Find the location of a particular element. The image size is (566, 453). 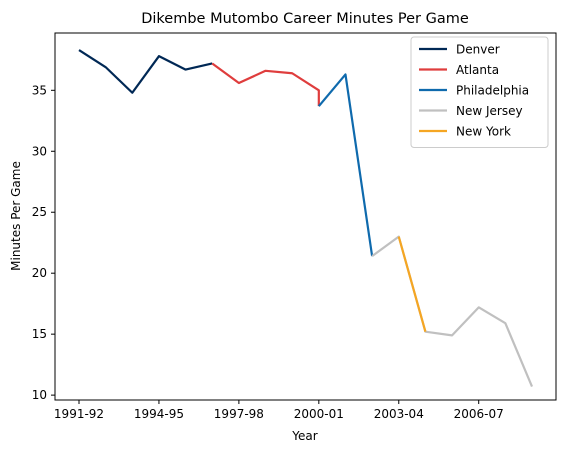

series-line-atlanta is located at coordinates (265, 84).